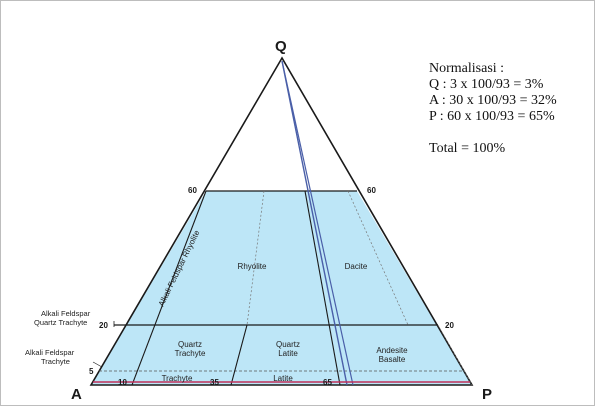 The width and height of the screenshot is (595, 407). Describe the element at coordinates (492, 116) in the screenshot. I see `normalization-line-p: P : 60 x 100/93 = 65%` at that location.